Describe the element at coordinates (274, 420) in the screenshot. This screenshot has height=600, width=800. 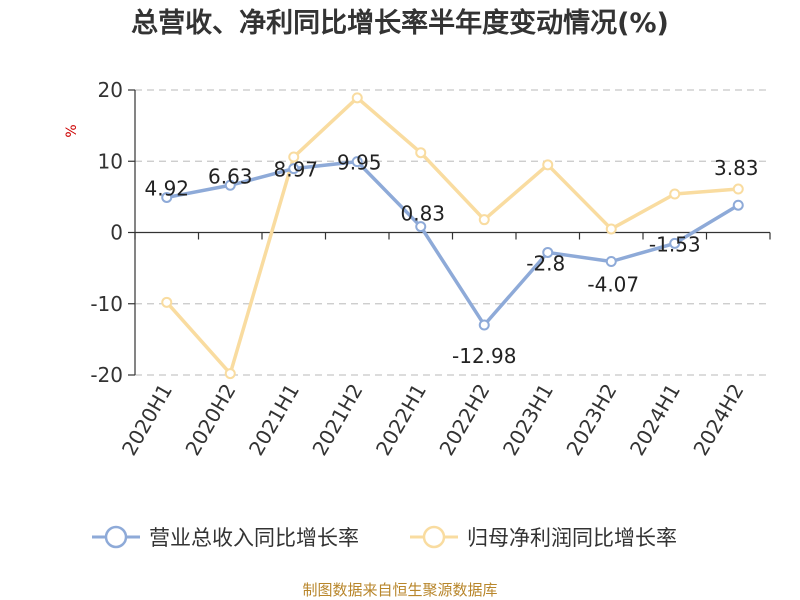
I see `x-tick-label: 2021H1` at that location.